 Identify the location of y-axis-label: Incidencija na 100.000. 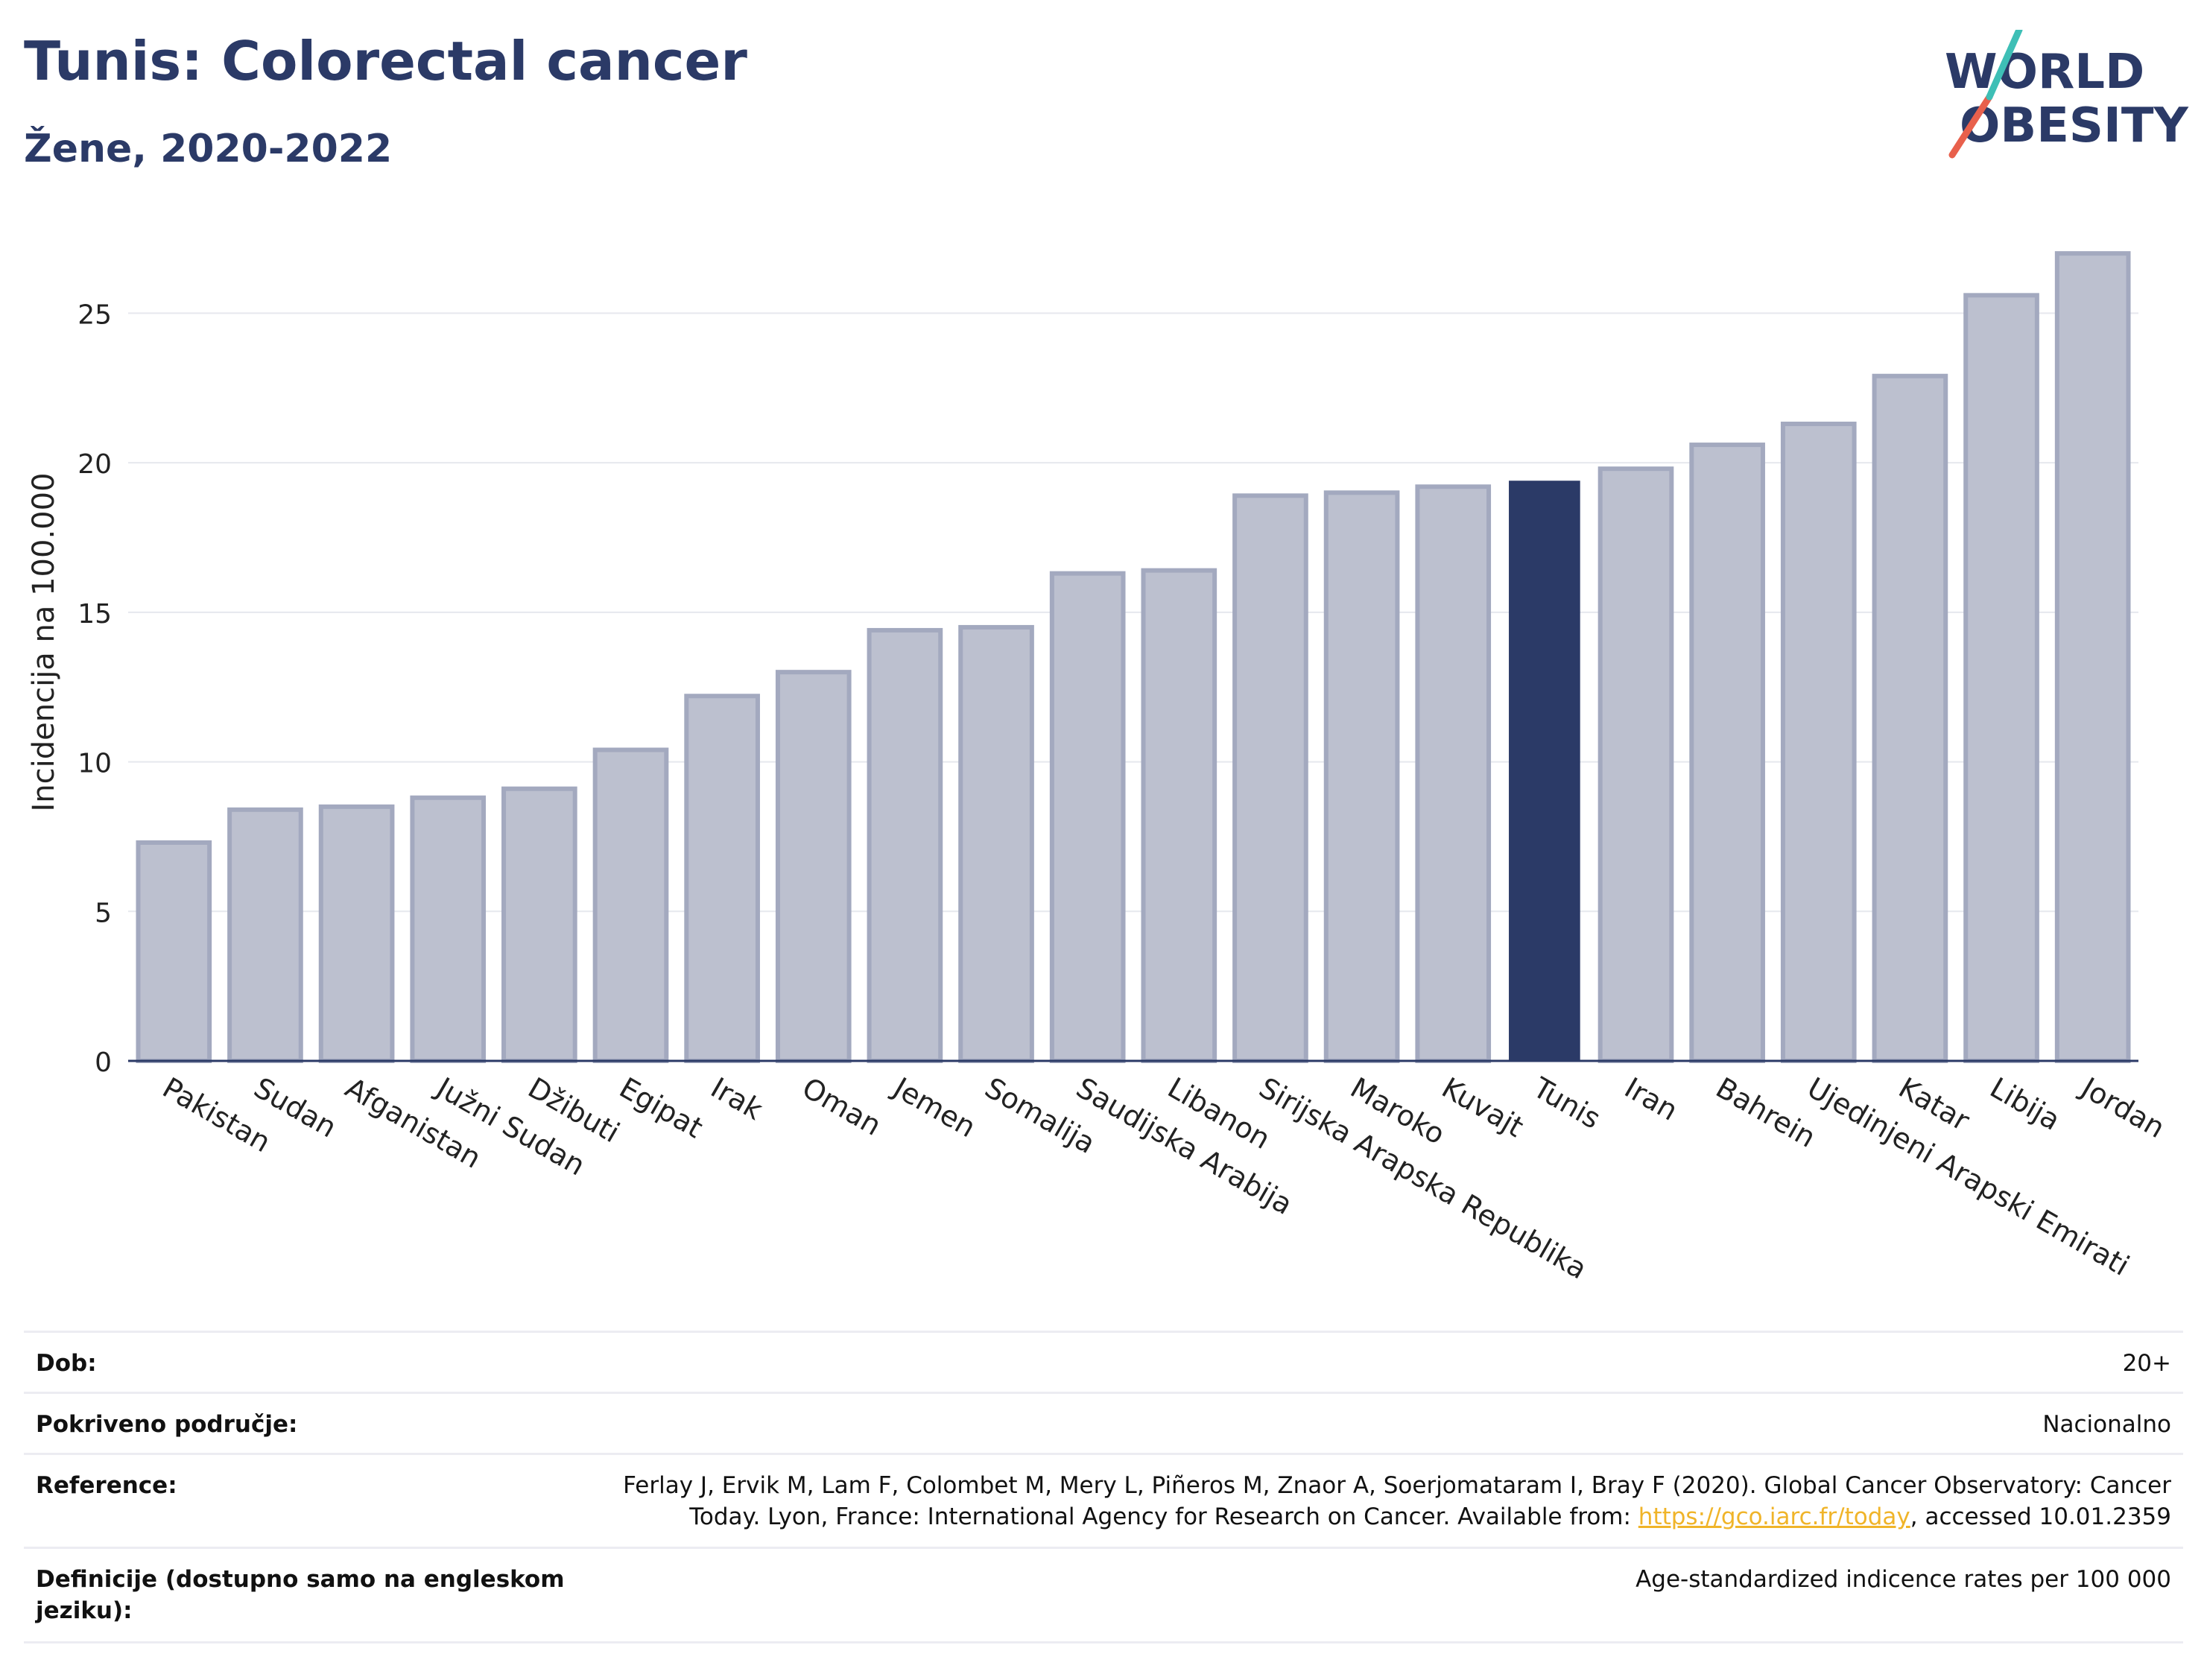
(44, 641).